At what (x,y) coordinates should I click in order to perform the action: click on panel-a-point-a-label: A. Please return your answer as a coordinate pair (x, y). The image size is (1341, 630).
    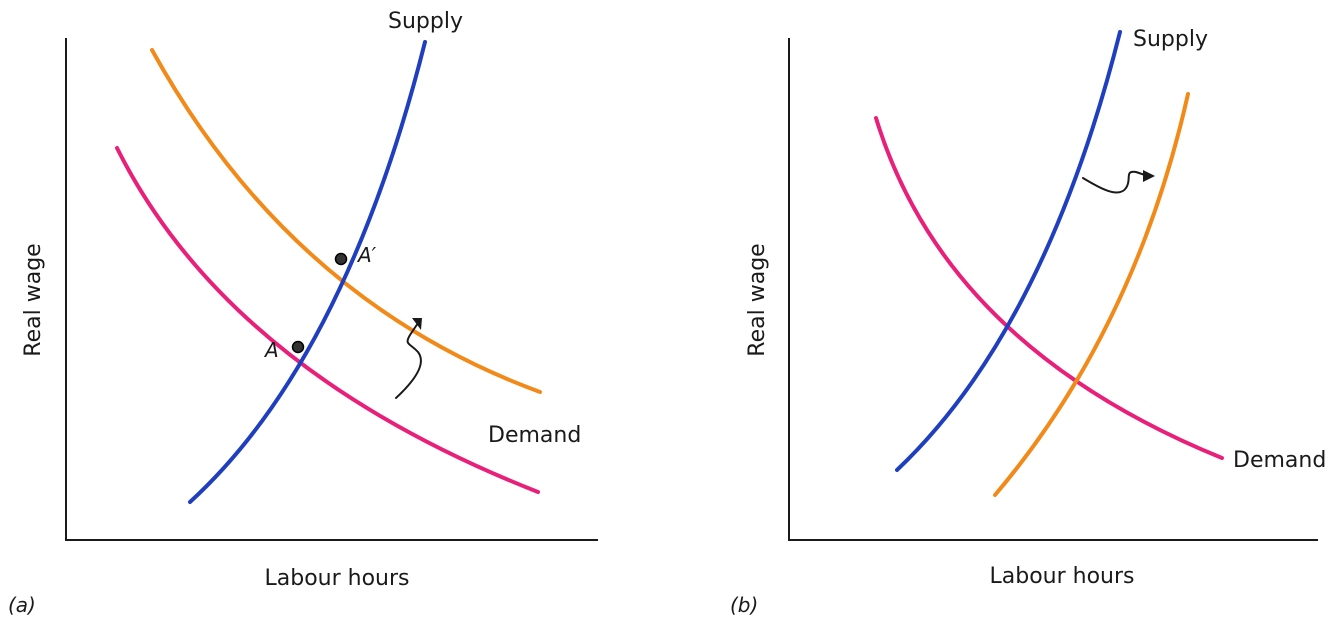
    Looking at the image, I should click on (271, 350).